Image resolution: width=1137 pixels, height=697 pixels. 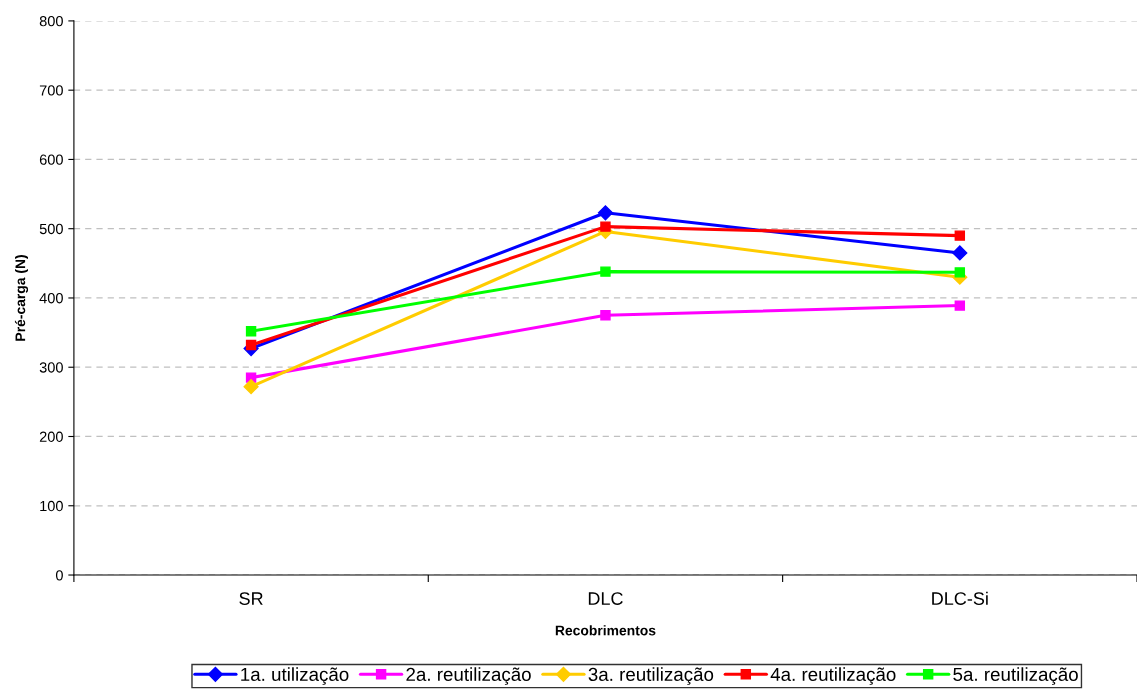 I want to click on legend-label: 2a. reutilização, so click(x=468, y=676).